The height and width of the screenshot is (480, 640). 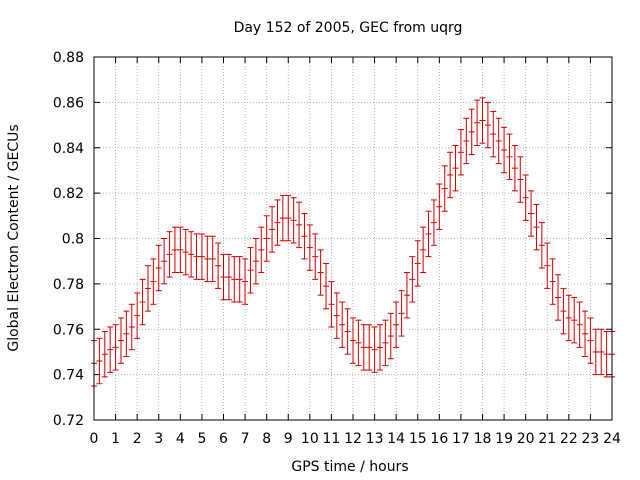 I want to click on y-tick-label: 0.76, so click(x=68, y=330).